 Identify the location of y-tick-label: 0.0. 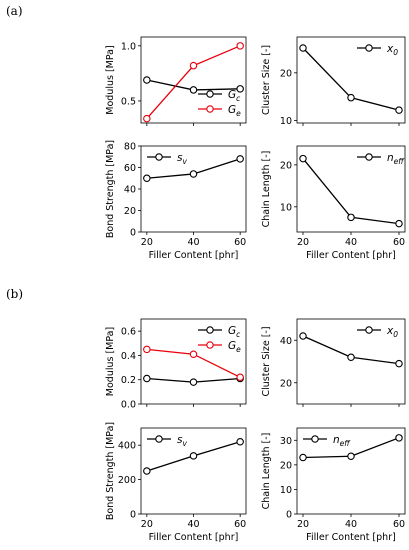
(128, 405).